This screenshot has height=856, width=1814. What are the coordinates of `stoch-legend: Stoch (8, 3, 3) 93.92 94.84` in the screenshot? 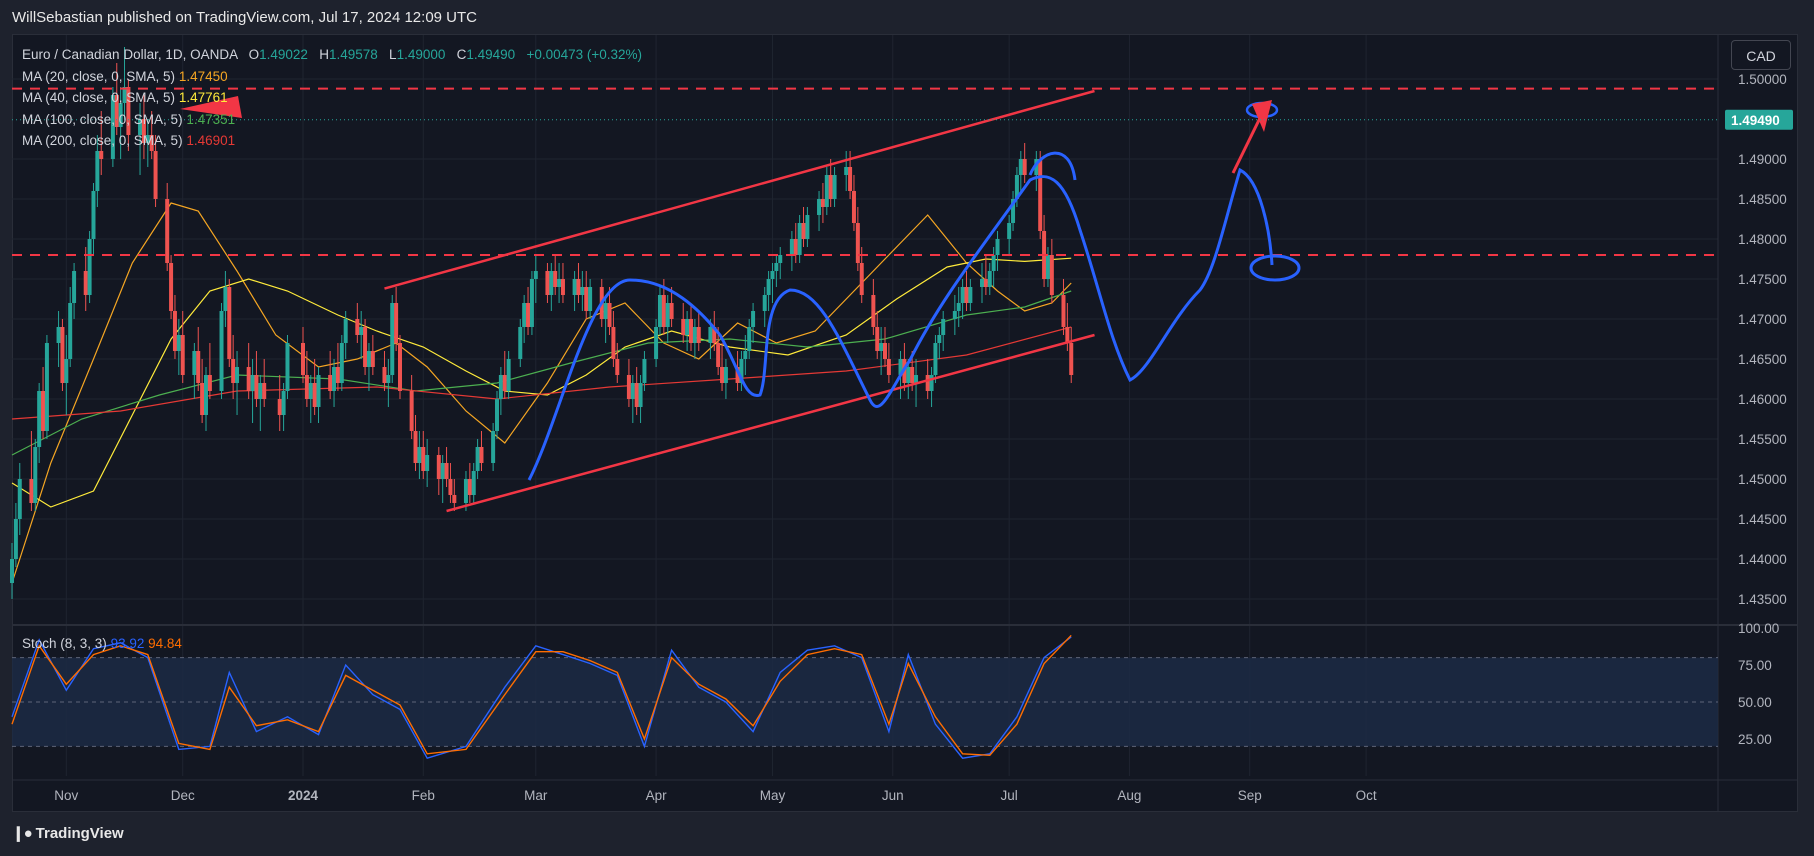 It's located at (102, 643).